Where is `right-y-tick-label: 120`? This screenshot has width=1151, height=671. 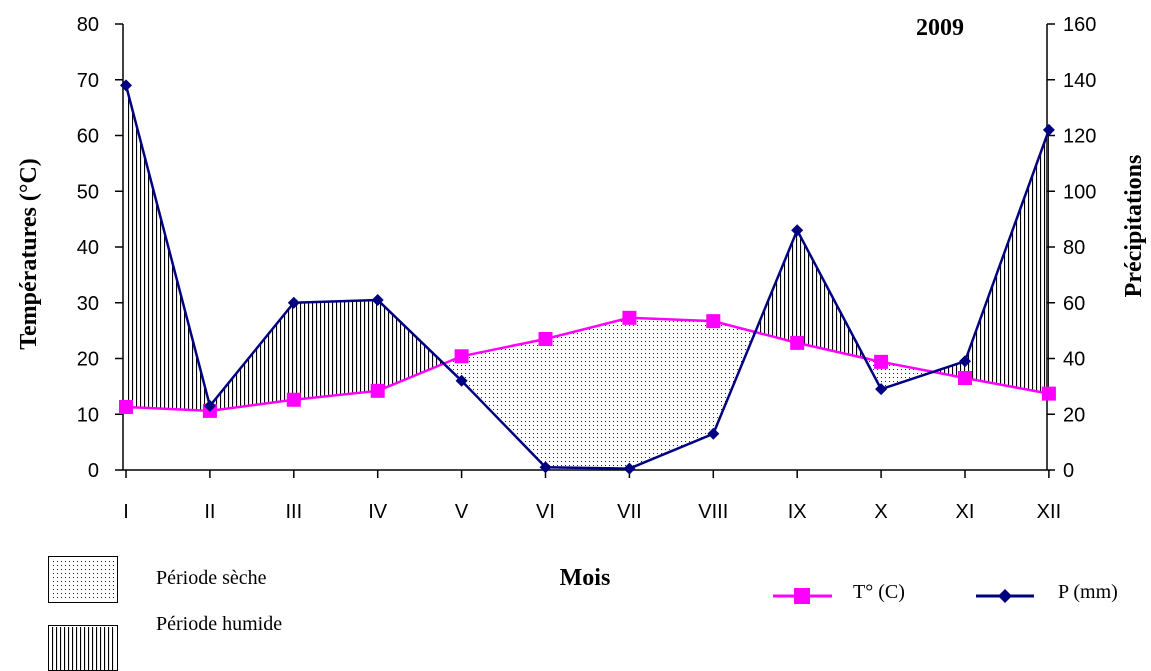
right-y-tick-label: 120 is located at coordinates (1079, 137).